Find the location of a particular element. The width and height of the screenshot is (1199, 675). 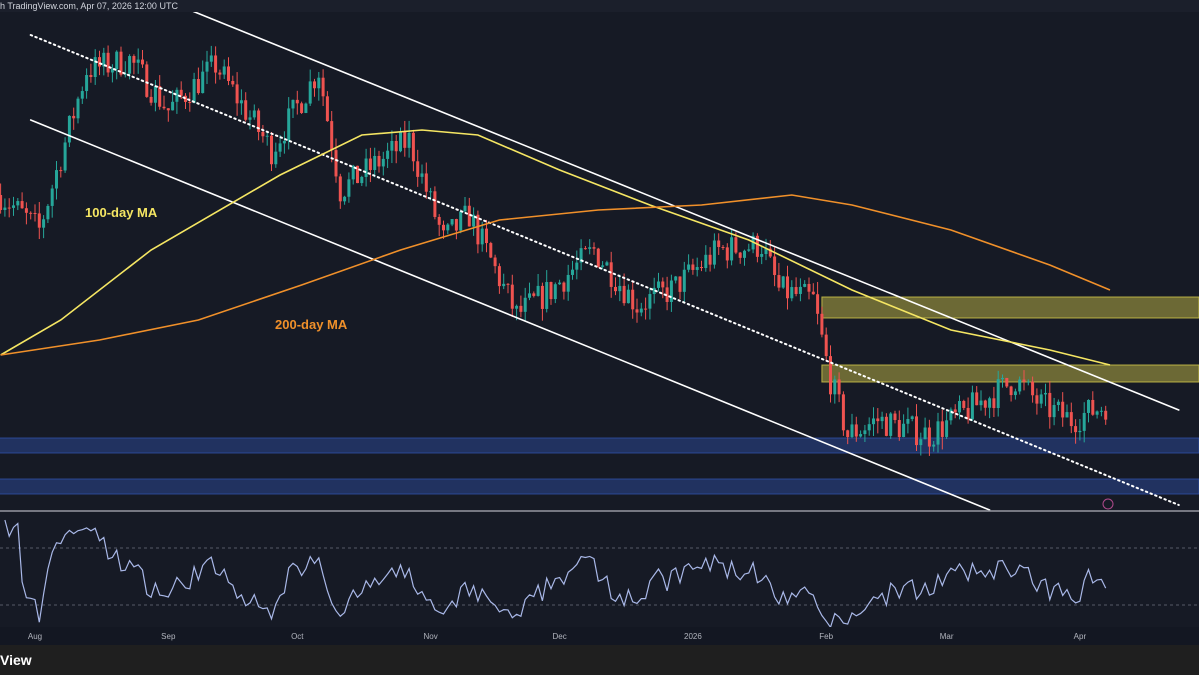

rsi-line is located at coordinates (555, 574).